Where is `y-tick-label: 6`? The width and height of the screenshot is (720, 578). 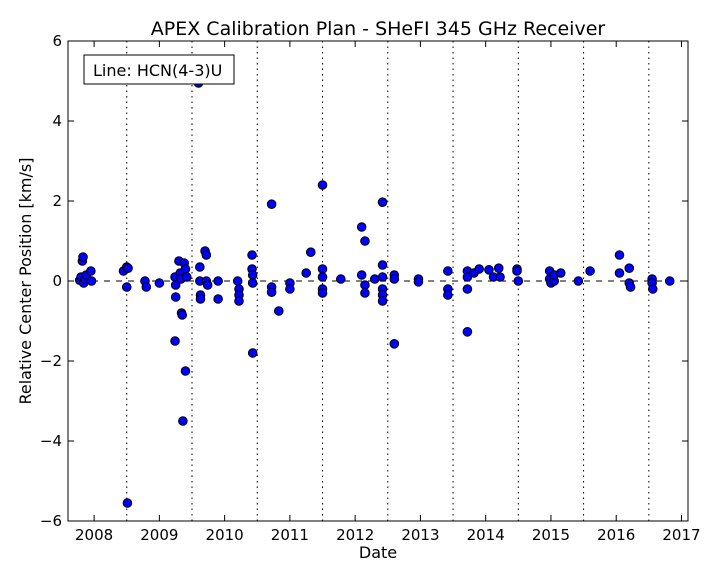
y-tick-label: 6 is located at coordinates (57, 41).